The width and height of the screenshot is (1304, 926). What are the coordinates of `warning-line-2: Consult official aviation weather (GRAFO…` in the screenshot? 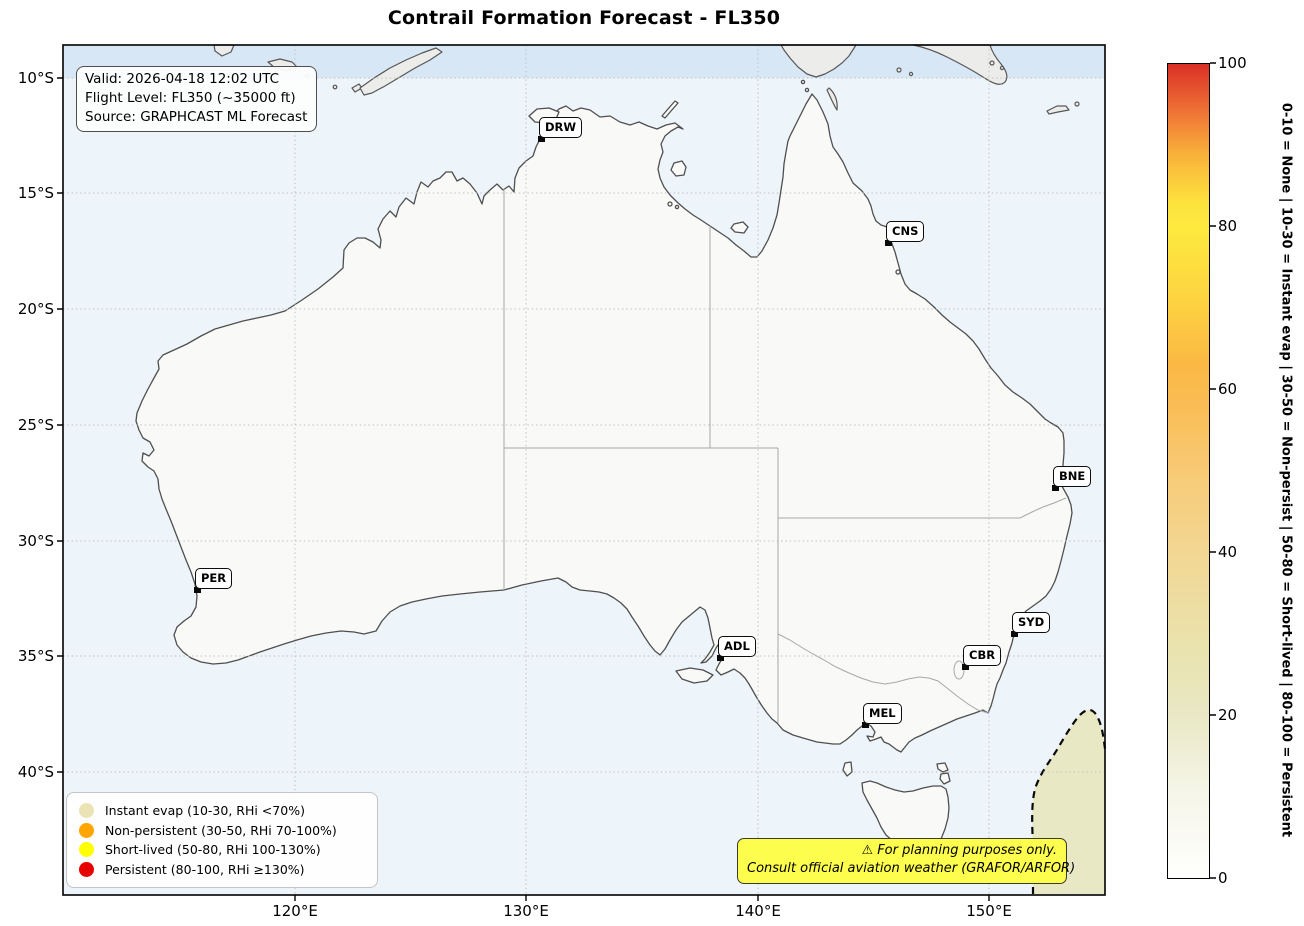 It's located at (911, 869).